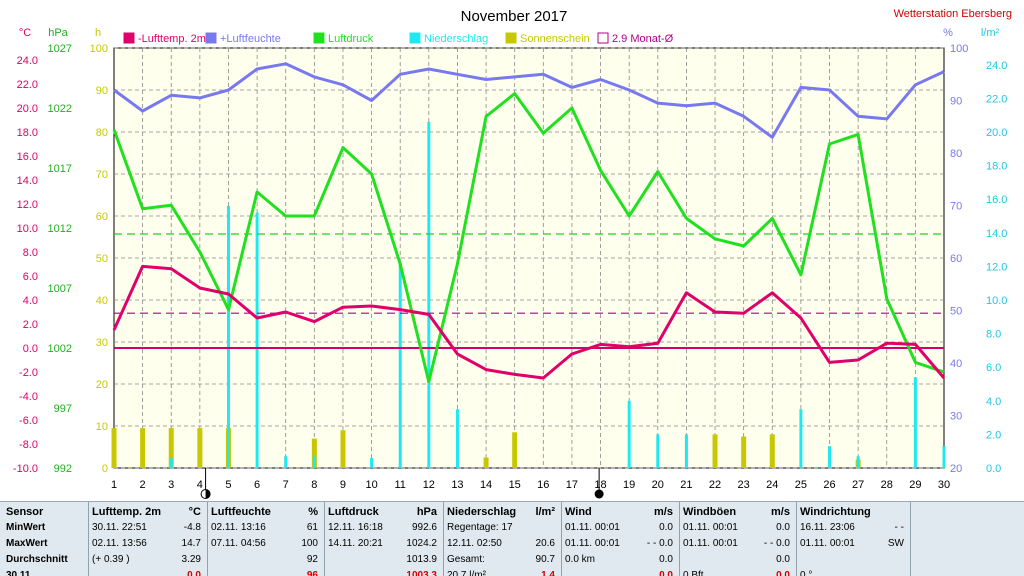 Image resolution: width=1024 pixels, height=576 pixels. I want to click on precip-tick-label: 8.0, so click(993, 335).